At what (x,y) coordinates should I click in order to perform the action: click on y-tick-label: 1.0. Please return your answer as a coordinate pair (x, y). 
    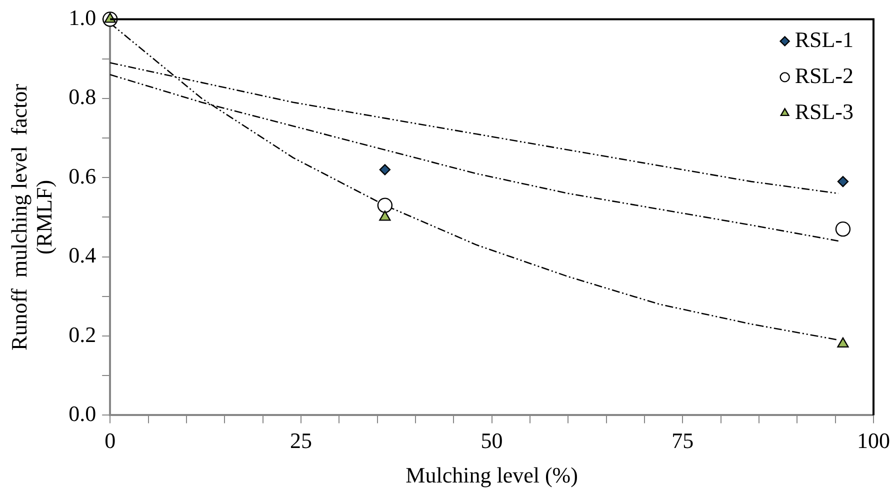
    Looking at the image, I should click on (82, 17).